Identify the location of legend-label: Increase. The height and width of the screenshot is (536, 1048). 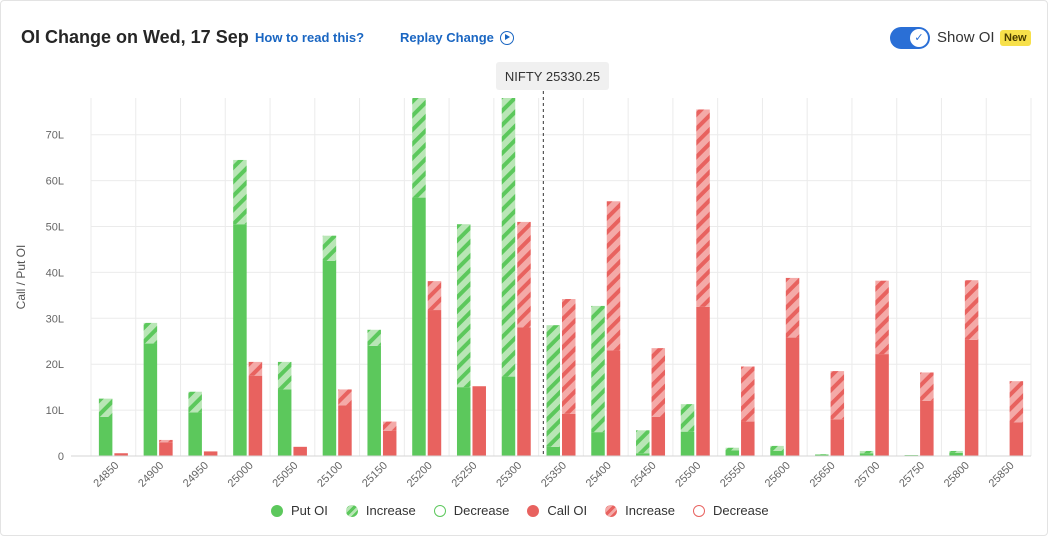
(390, 510).